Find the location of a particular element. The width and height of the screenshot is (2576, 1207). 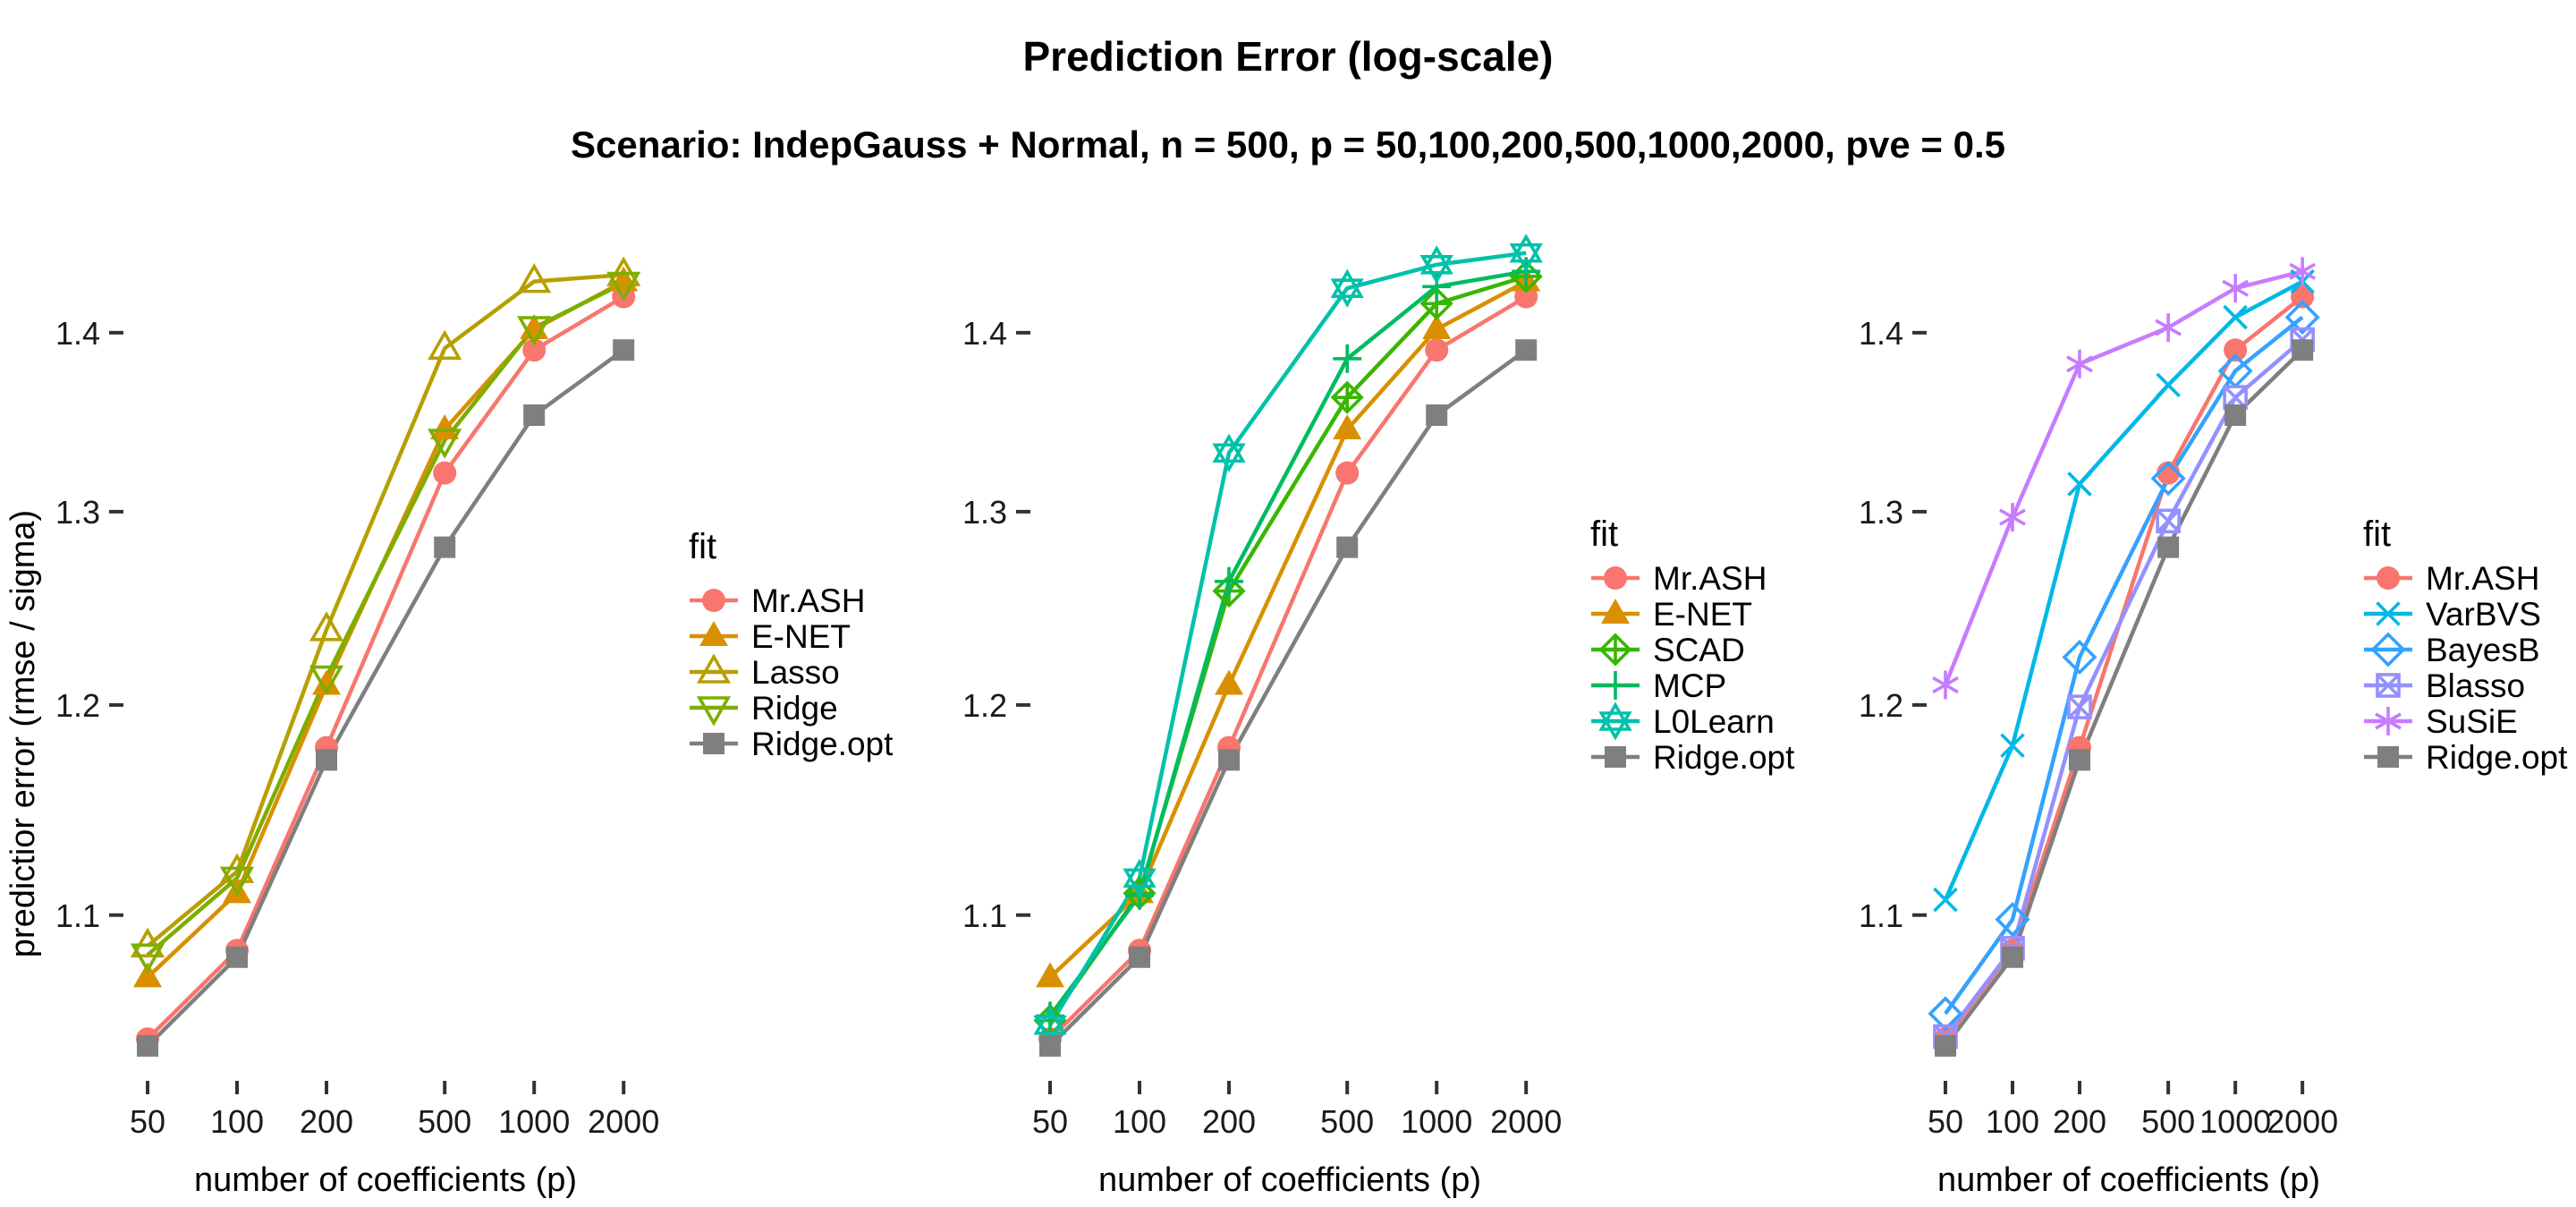

series-points-L0Learn is located at coordinates (1288, 639).